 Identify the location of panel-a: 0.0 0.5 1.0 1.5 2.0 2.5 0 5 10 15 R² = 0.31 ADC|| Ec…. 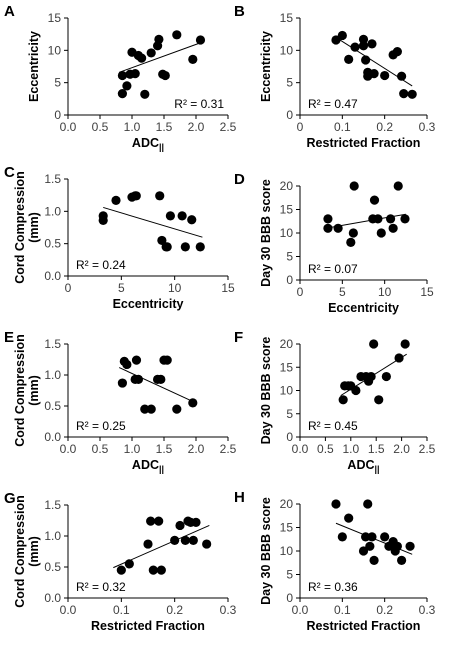
(120, 77).